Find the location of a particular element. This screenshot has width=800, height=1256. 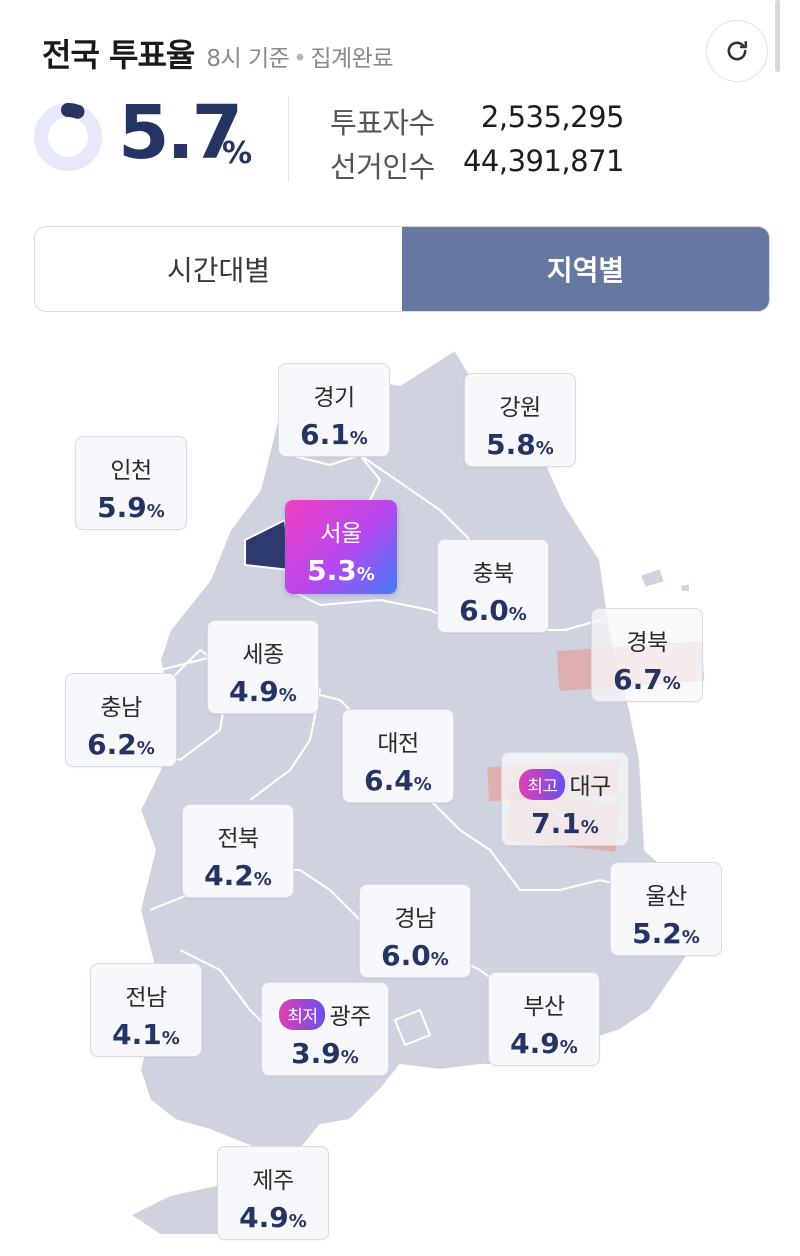

region-card-chungnam: 충남 6.2% is located at coordinates (121, 720).